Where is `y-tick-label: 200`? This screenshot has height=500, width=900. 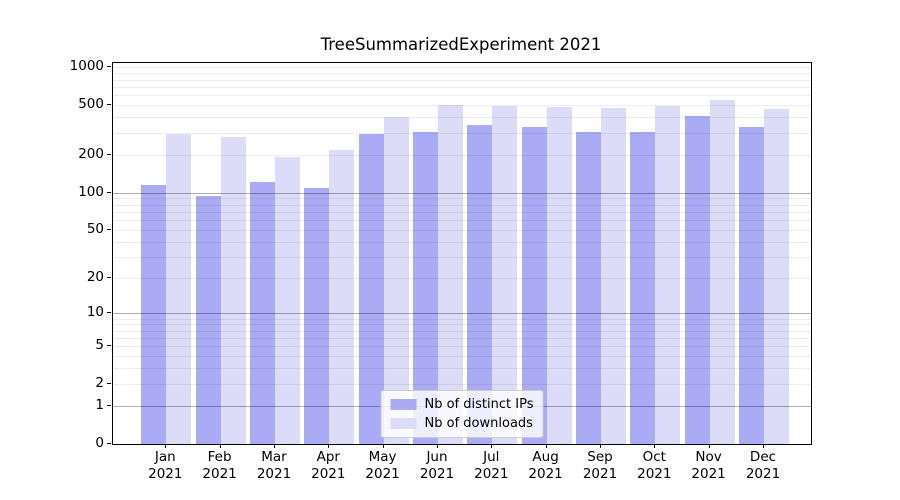
y-tick-label: 200 is located at coordinates (91, 153).